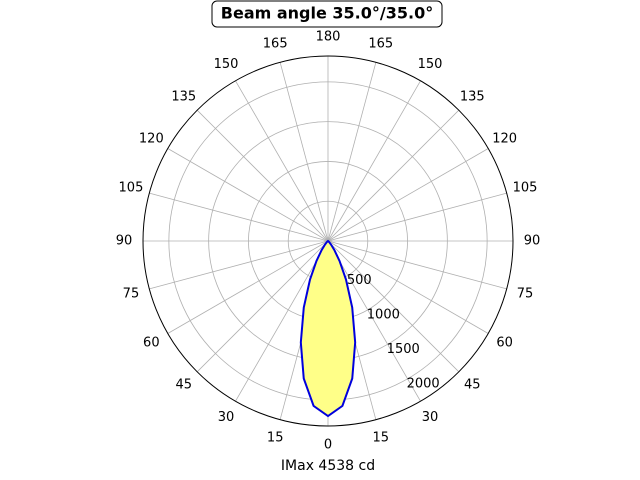 The image size is (640, 480). I want to click on theta-tick-label: 180, so click(328, 37).